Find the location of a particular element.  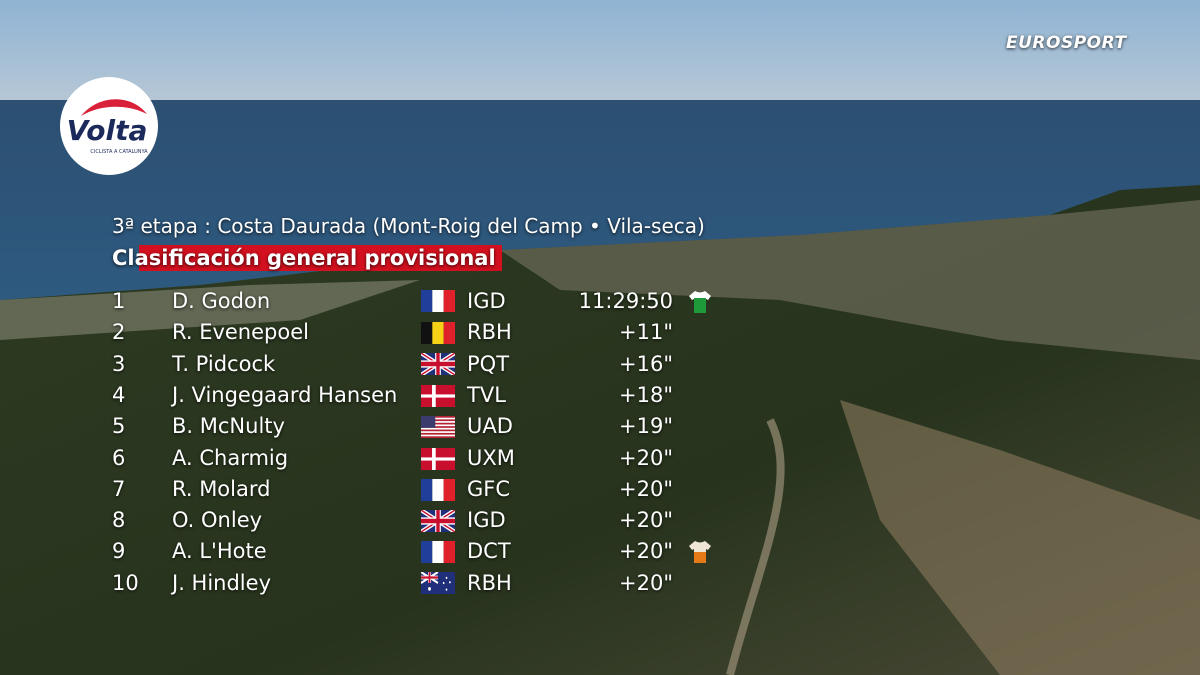

broadcaster-logo: EUROSPORT is located at coordinates (1066, 43).